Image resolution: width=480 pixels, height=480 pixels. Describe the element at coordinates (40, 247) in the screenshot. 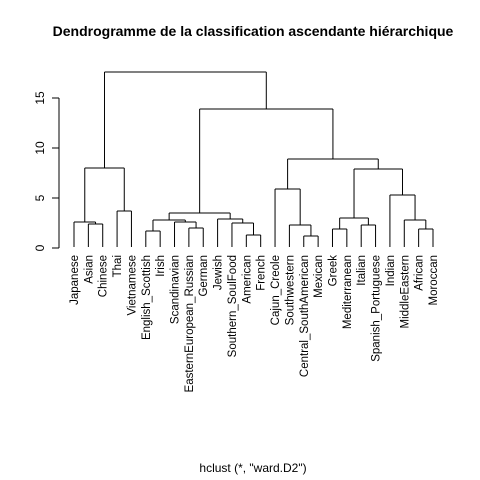

I see `y-tick-label: 0` at that location.